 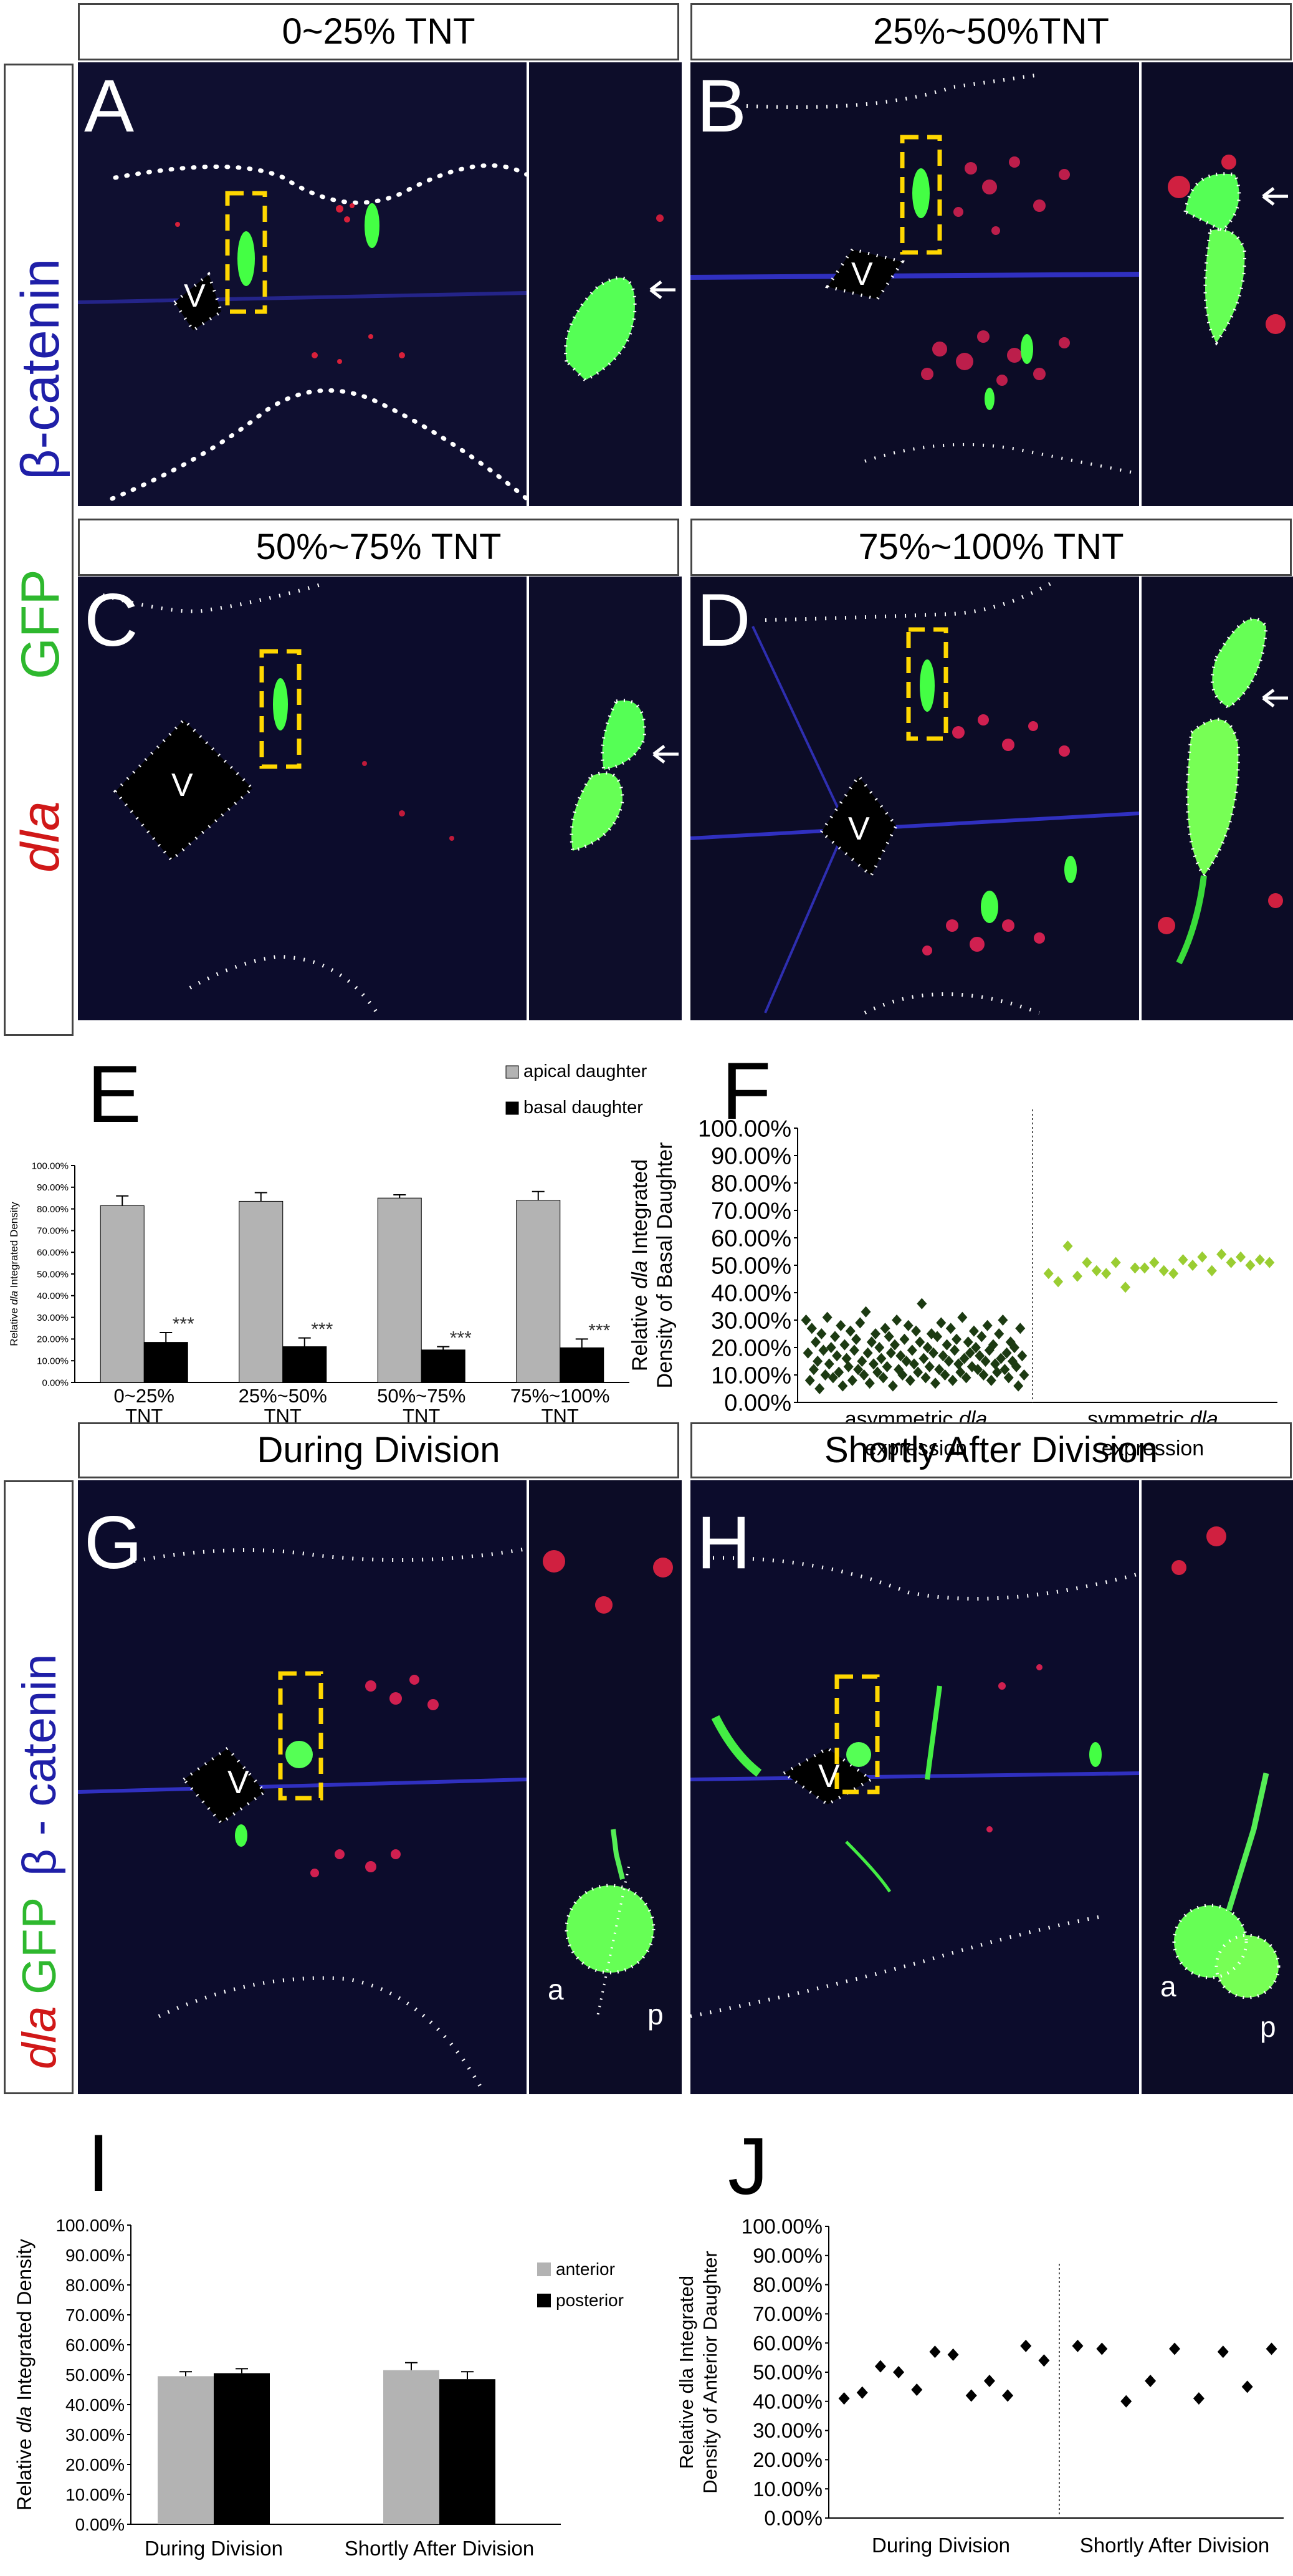 What do you see at coordinates (751, 1266) in the screenshot?
I see `chart-f-y-tick-label: 50.00%` at bounding box center [751, 1266].